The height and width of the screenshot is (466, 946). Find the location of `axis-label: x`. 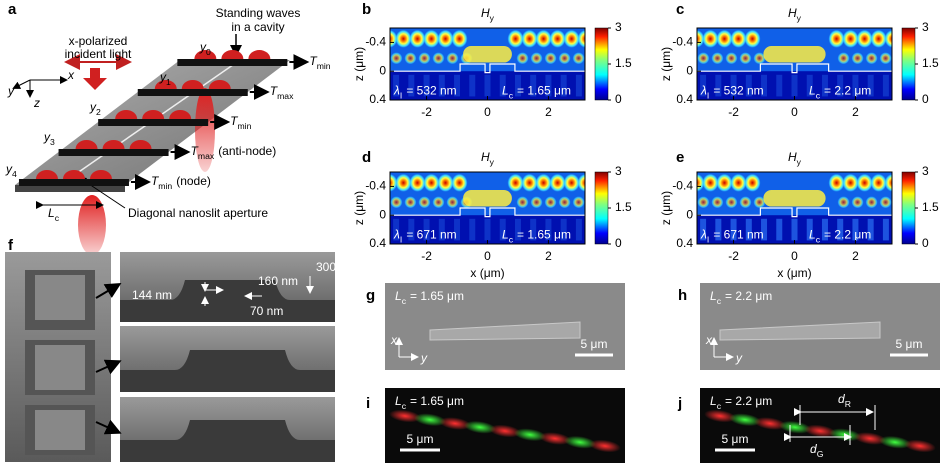

axis-label: x is located at coordinates (394, 340).